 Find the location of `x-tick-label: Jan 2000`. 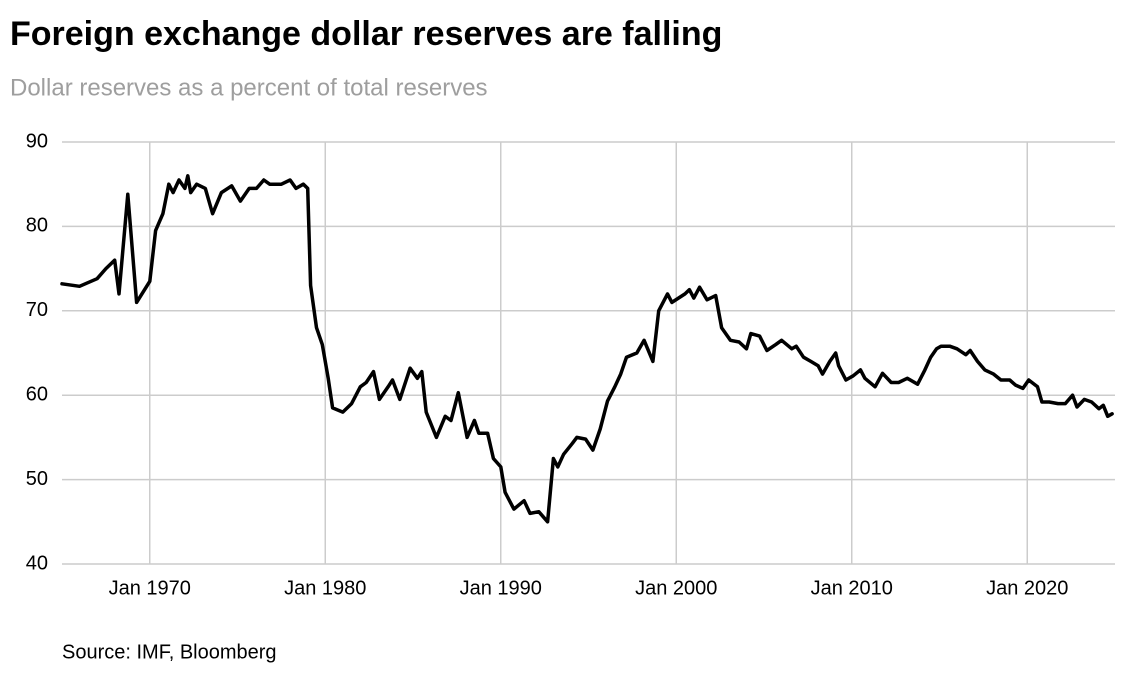

x-tick-label: Jan 2000 is located at coordinates (676, 588).